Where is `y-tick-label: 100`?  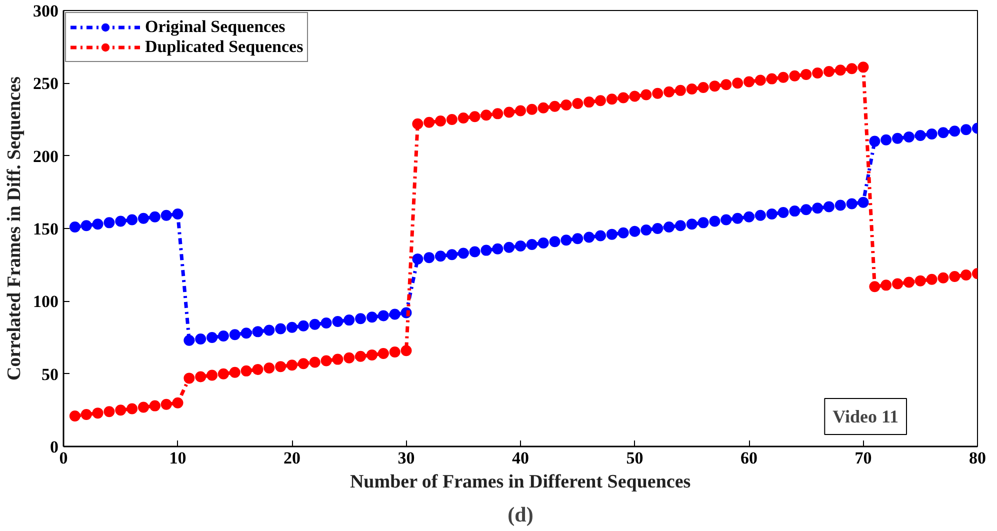 y-tick-label: 100 is located at coordinates (45, 302).